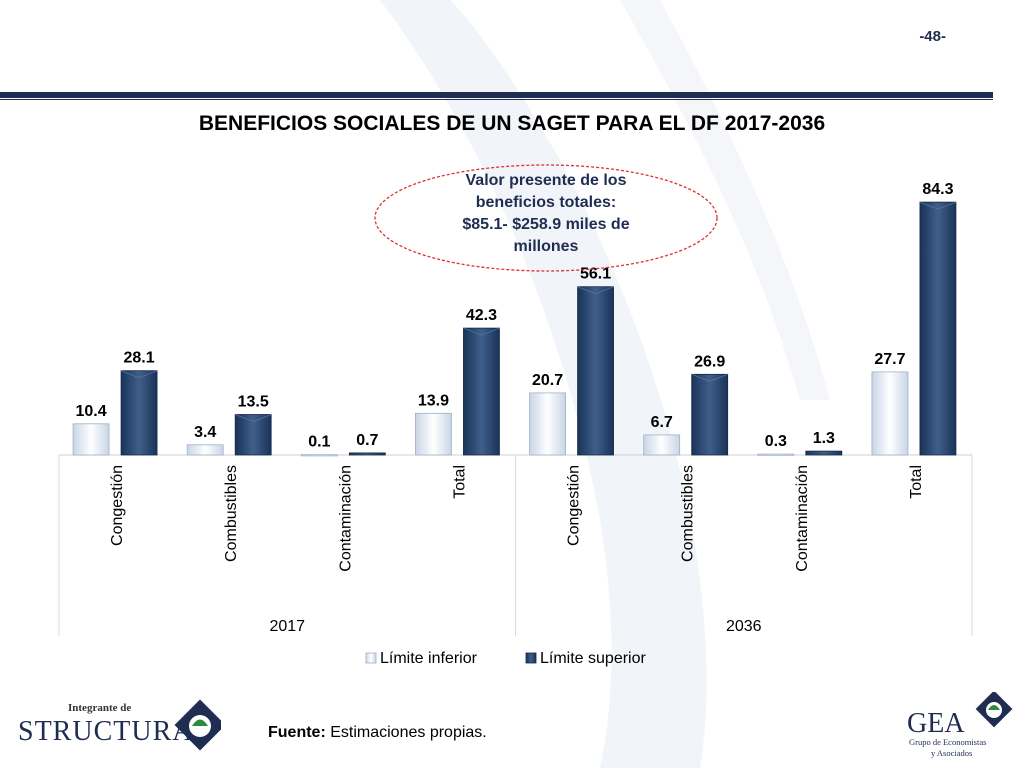  I want to click on callout-line: $85.1- $258.9 miles de, so click(546, 224).